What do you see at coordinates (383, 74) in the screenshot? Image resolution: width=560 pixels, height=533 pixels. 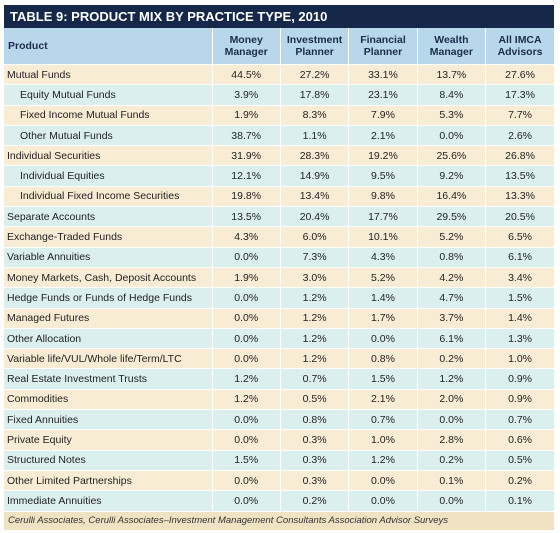 I see `value-cell: 33.1%` at bounding box center [383, 74].